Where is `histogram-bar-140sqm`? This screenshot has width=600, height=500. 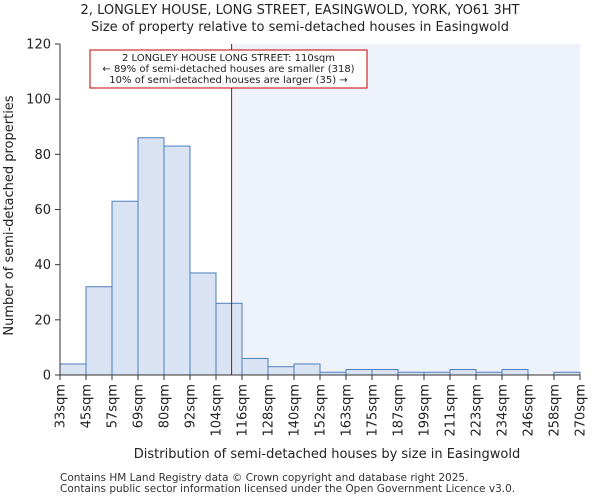
histogram-bar-140sqm is located at coordinates (307, 369).